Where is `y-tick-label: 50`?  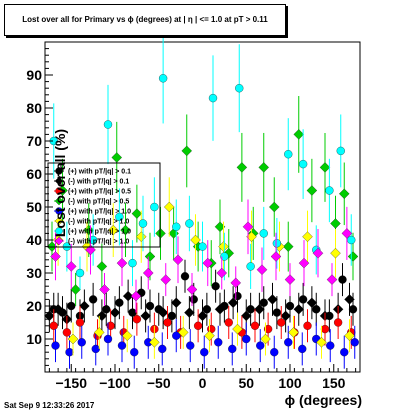 y-tick-label: 50 is located at coordinates (34, 207).